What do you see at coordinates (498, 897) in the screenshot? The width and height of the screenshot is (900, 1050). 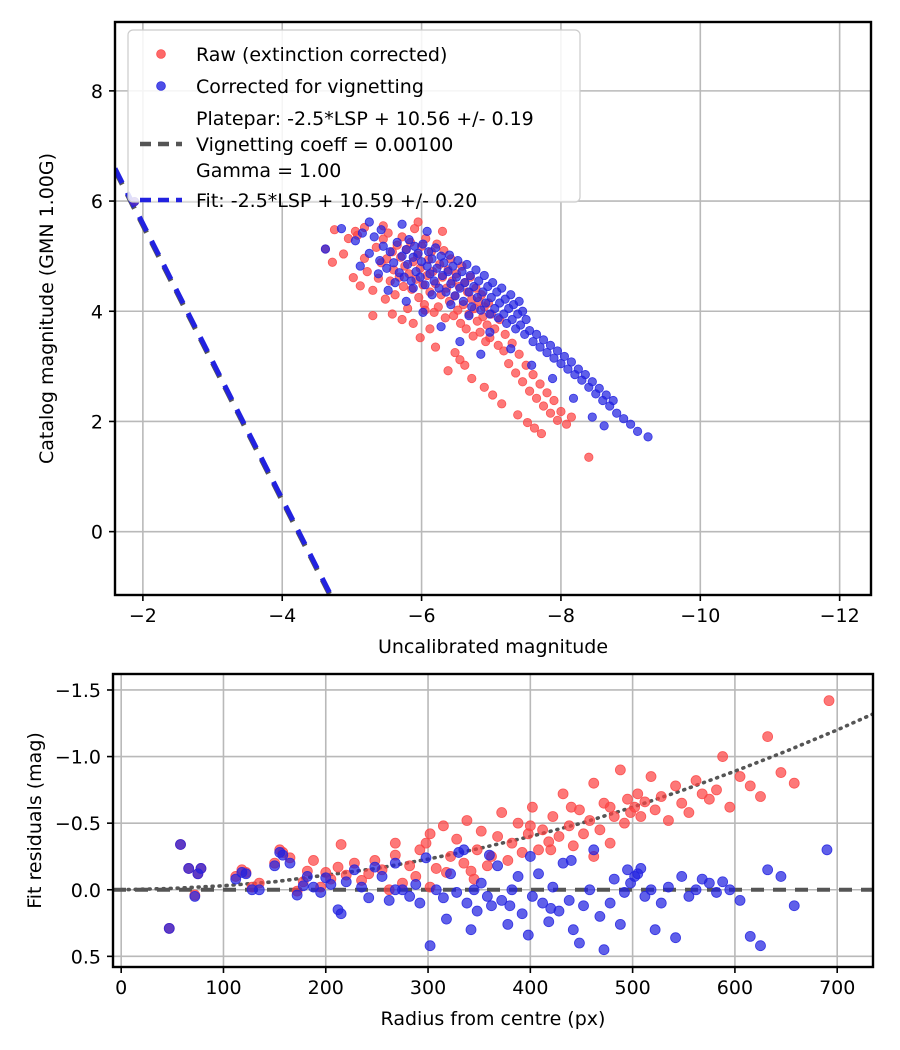 I see `series-corrected-for-vignetting` at bounding box center [498, 897].